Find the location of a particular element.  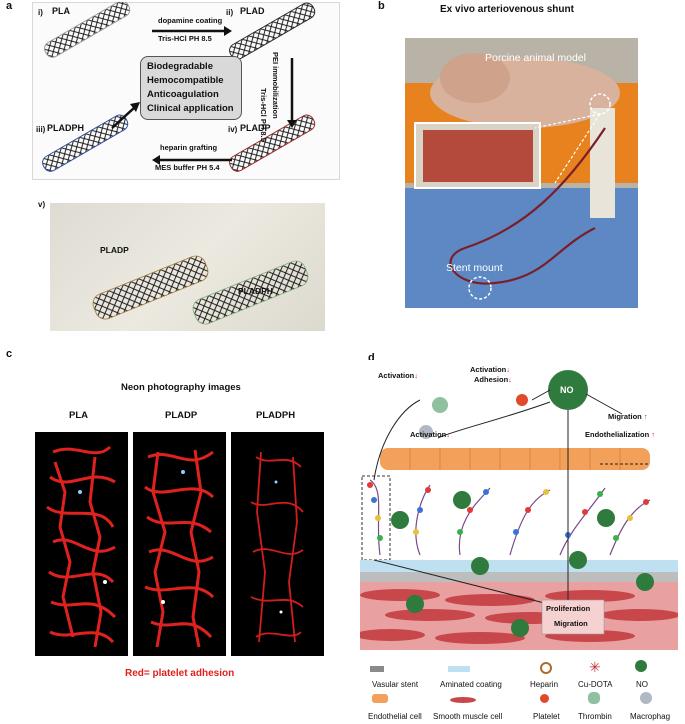

d-activation-1: Activation↓ is located at coordinates (398, 375).